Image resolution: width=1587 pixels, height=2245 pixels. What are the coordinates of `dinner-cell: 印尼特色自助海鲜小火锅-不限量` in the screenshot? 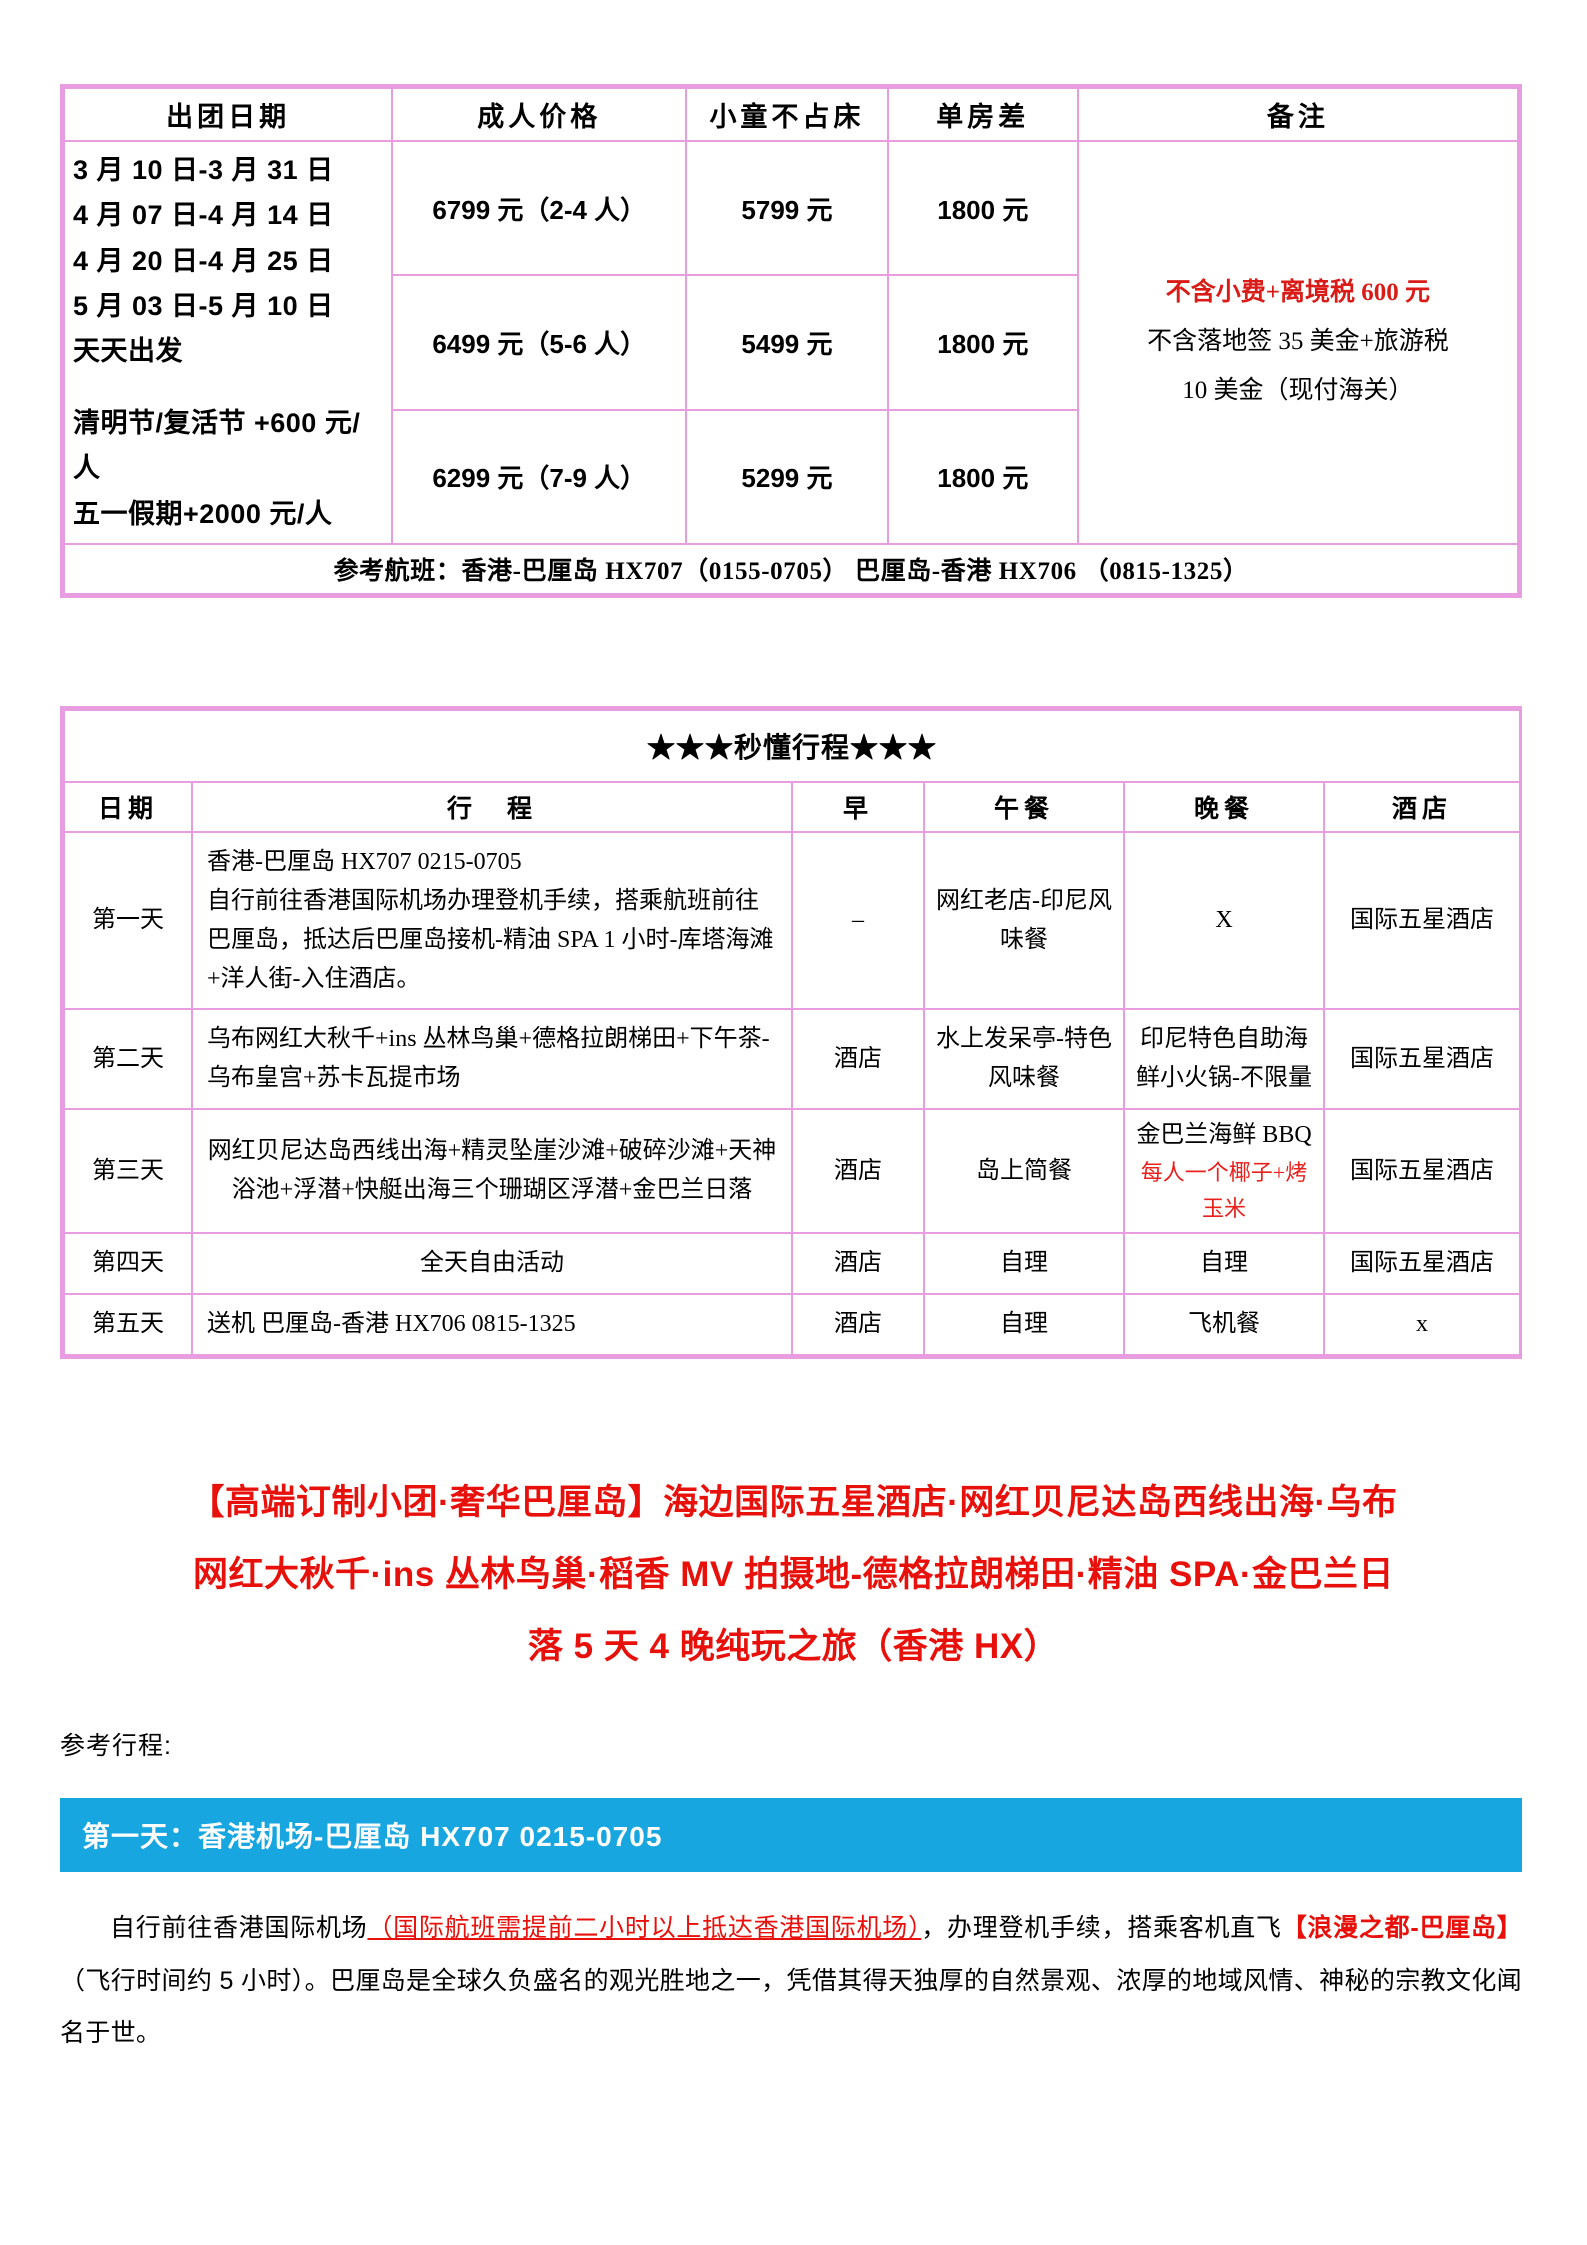 It's located at (1224, 1059).